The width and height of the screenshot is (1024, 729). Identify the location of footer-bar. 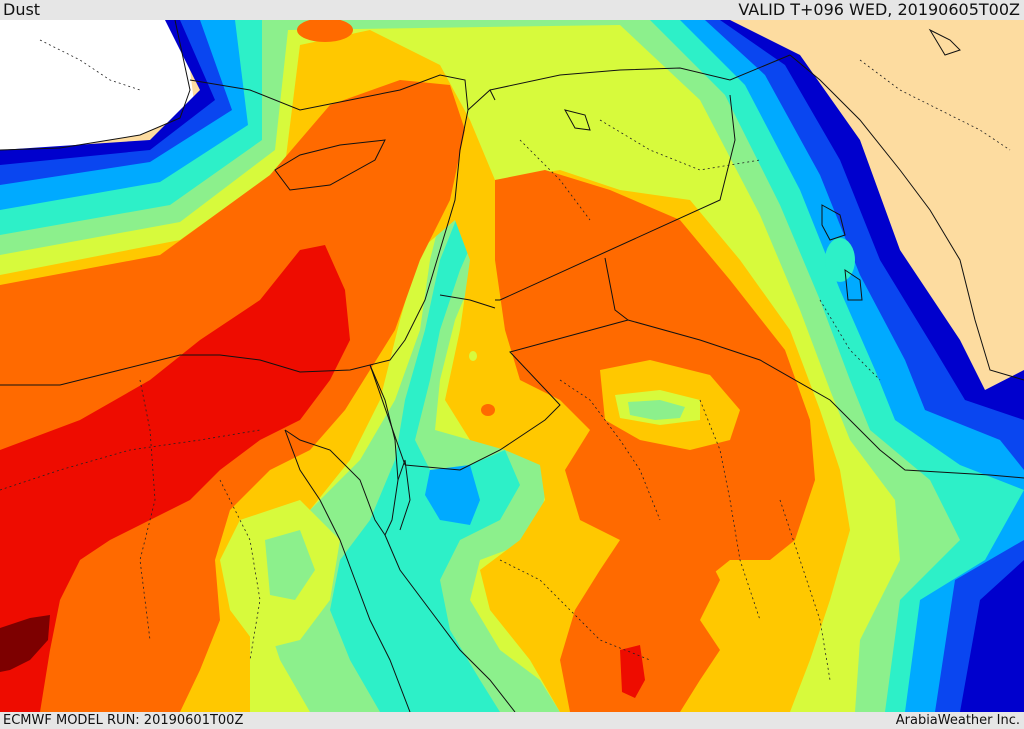
(512, 720).